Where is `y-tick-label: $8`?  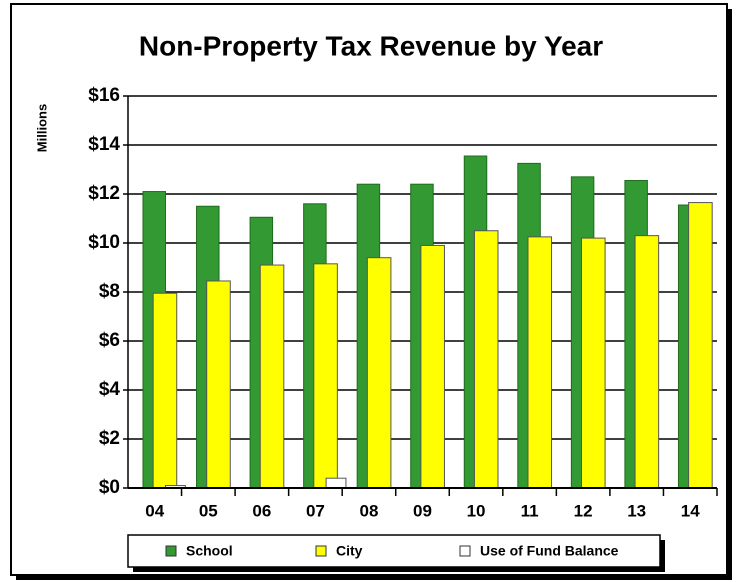 y-tick-label: $8 is located at coordinates (109, 291).